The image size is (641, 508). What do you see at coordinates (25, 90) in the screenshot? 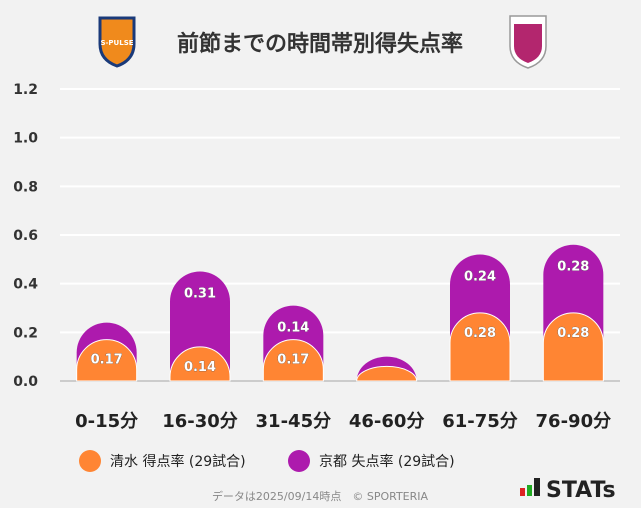
I see `y-tick-label: 1.2` at bounding box center [25, 90].